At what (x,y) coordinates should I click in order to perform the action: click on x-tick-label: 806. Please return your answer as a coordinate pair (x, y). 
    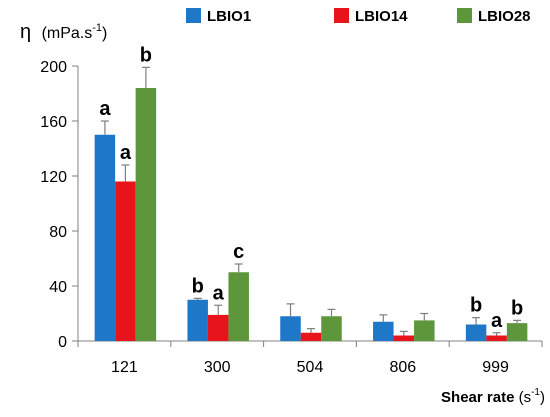
    Looking at the image, I should click on (402, 367).